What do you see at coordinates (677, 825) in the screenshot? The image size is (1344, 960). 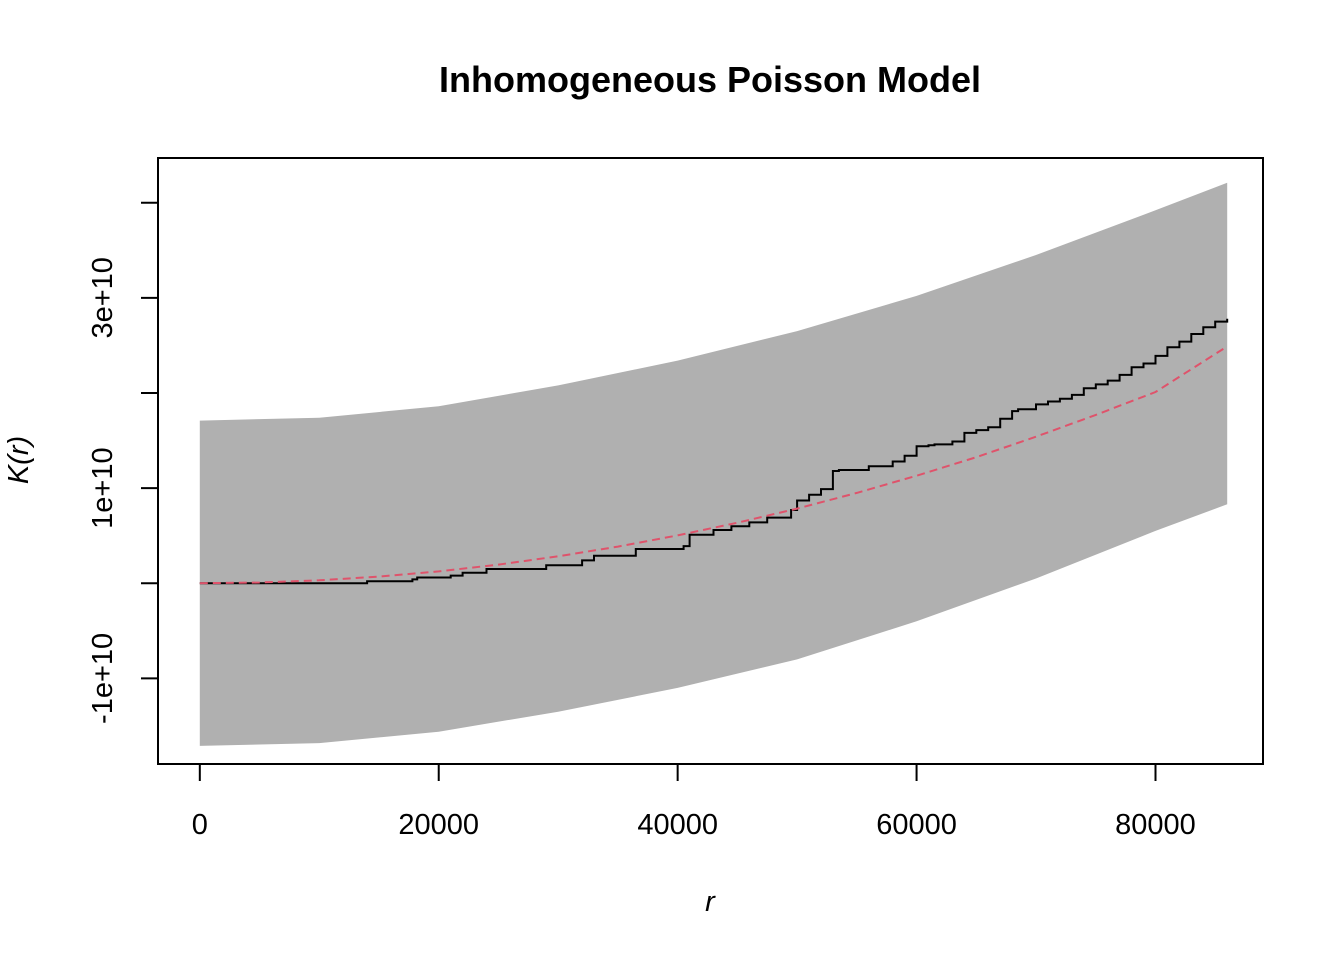 I see `x-tick-label: 40000` at bounding box center [677, 825].